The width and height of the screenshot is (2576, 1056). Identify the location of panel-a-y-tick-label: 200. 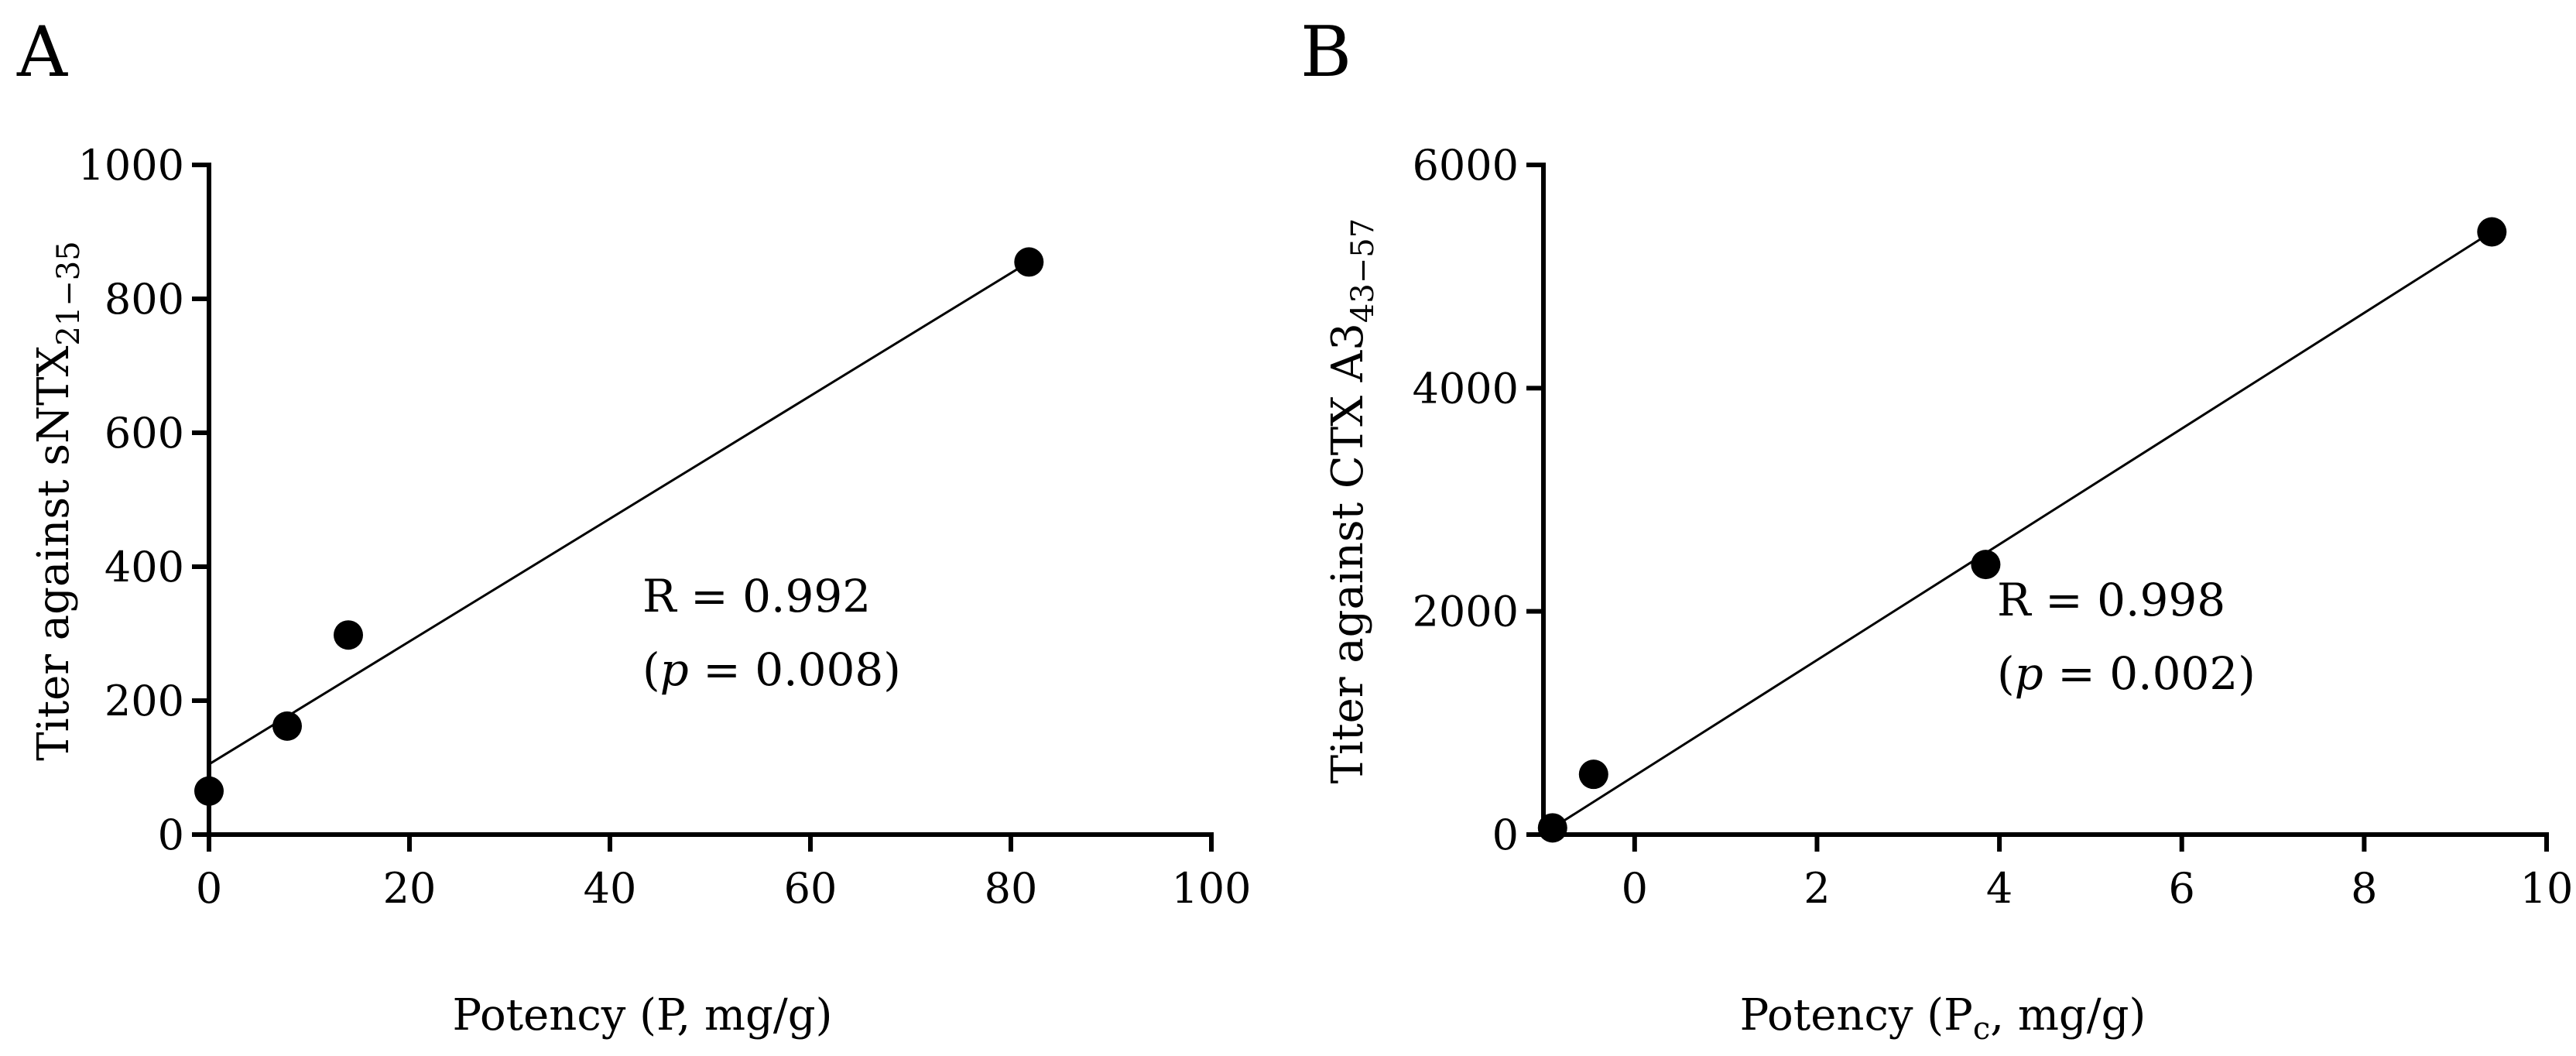
(144, 701).